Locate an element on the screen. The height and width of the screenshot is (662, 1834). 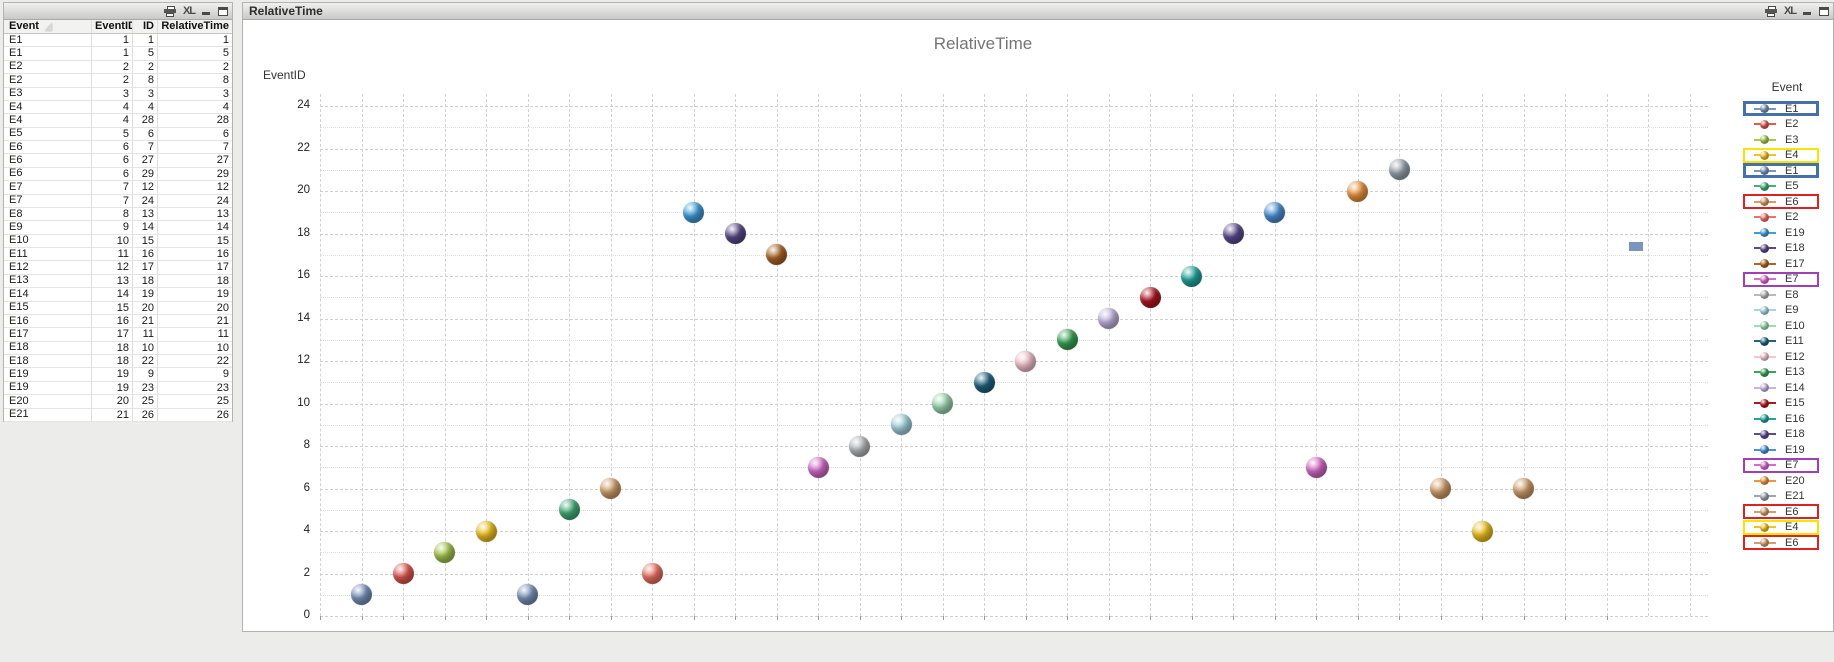
table-cell: 5 is located at coordinates (145, 53).